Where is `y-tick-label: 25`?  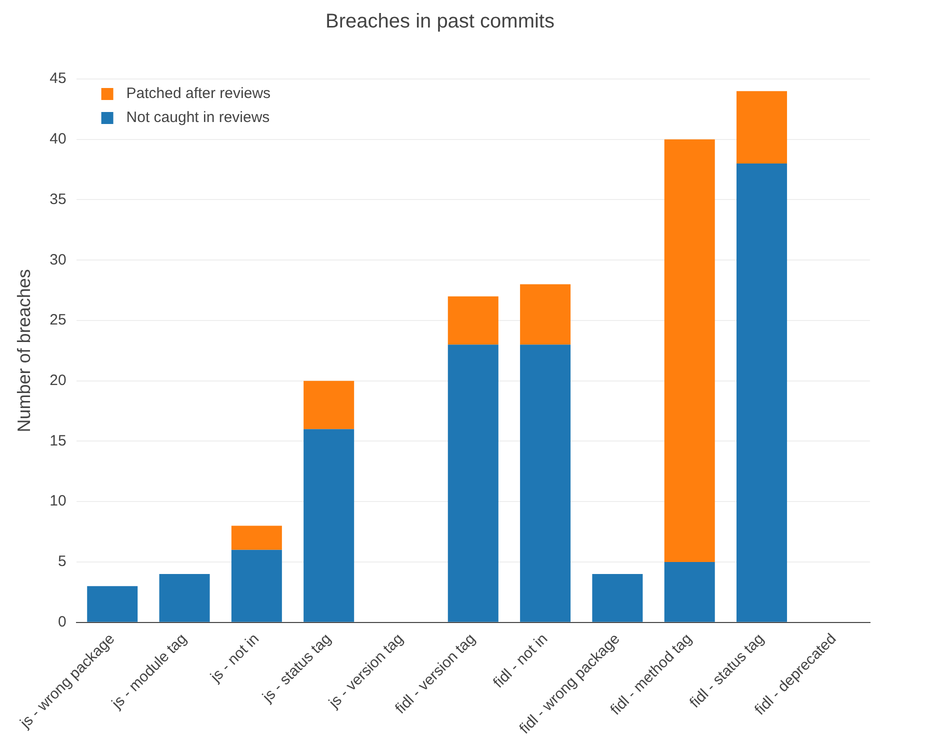 y-tick-label: 25 is located at coordinates (58, 320).